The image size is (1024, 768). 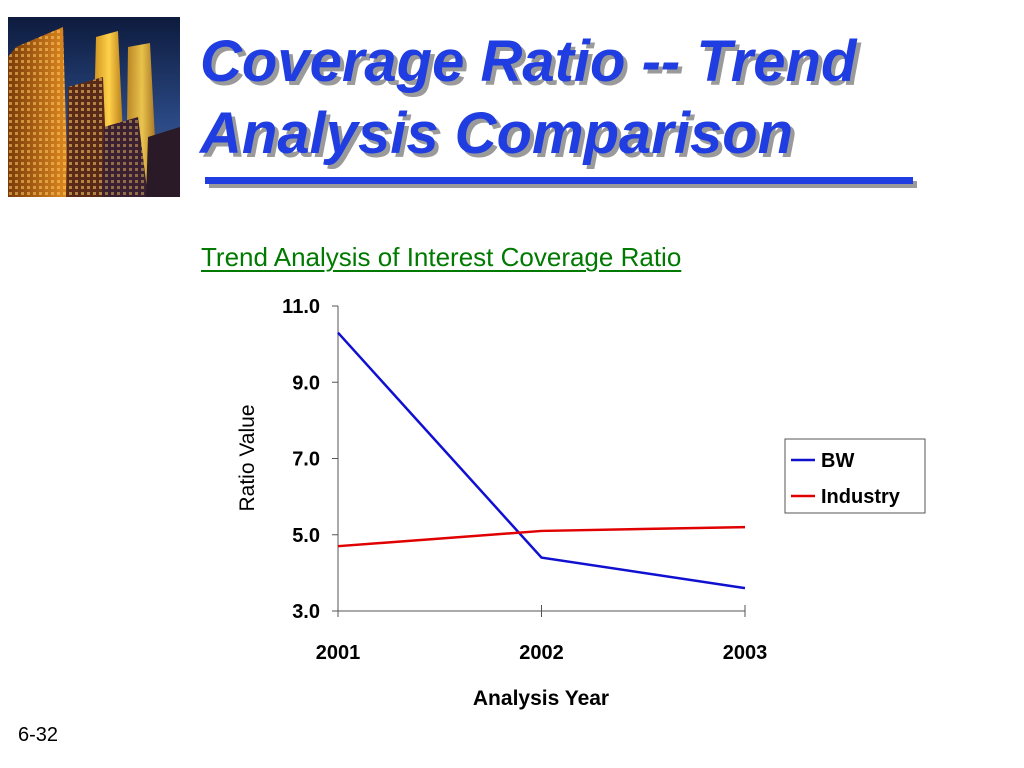 I want to click on y-tick-label: 5.0, so click(x=306, y=536).